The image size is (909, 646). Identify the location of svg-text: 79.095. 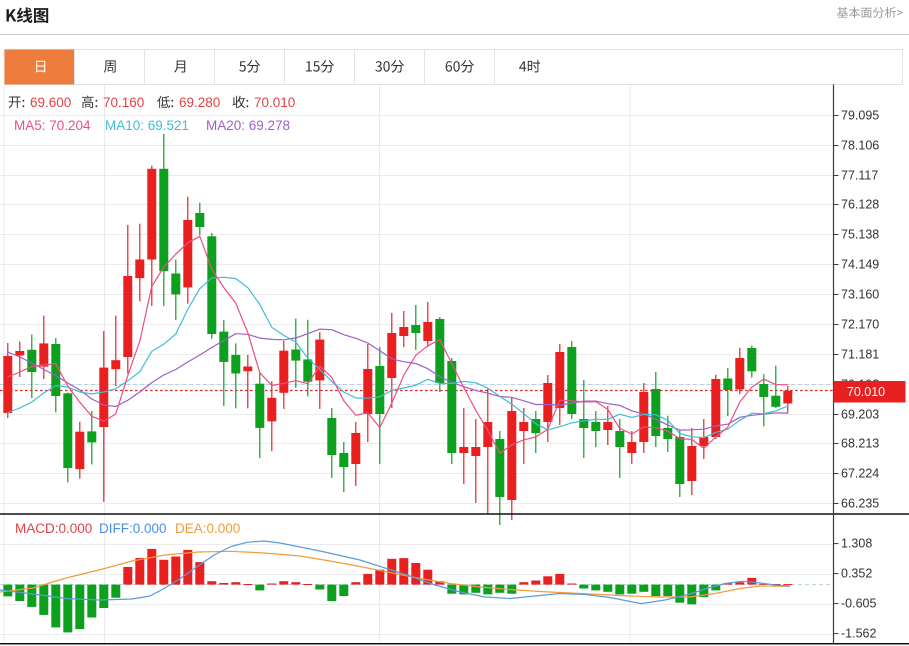
(860, 116).